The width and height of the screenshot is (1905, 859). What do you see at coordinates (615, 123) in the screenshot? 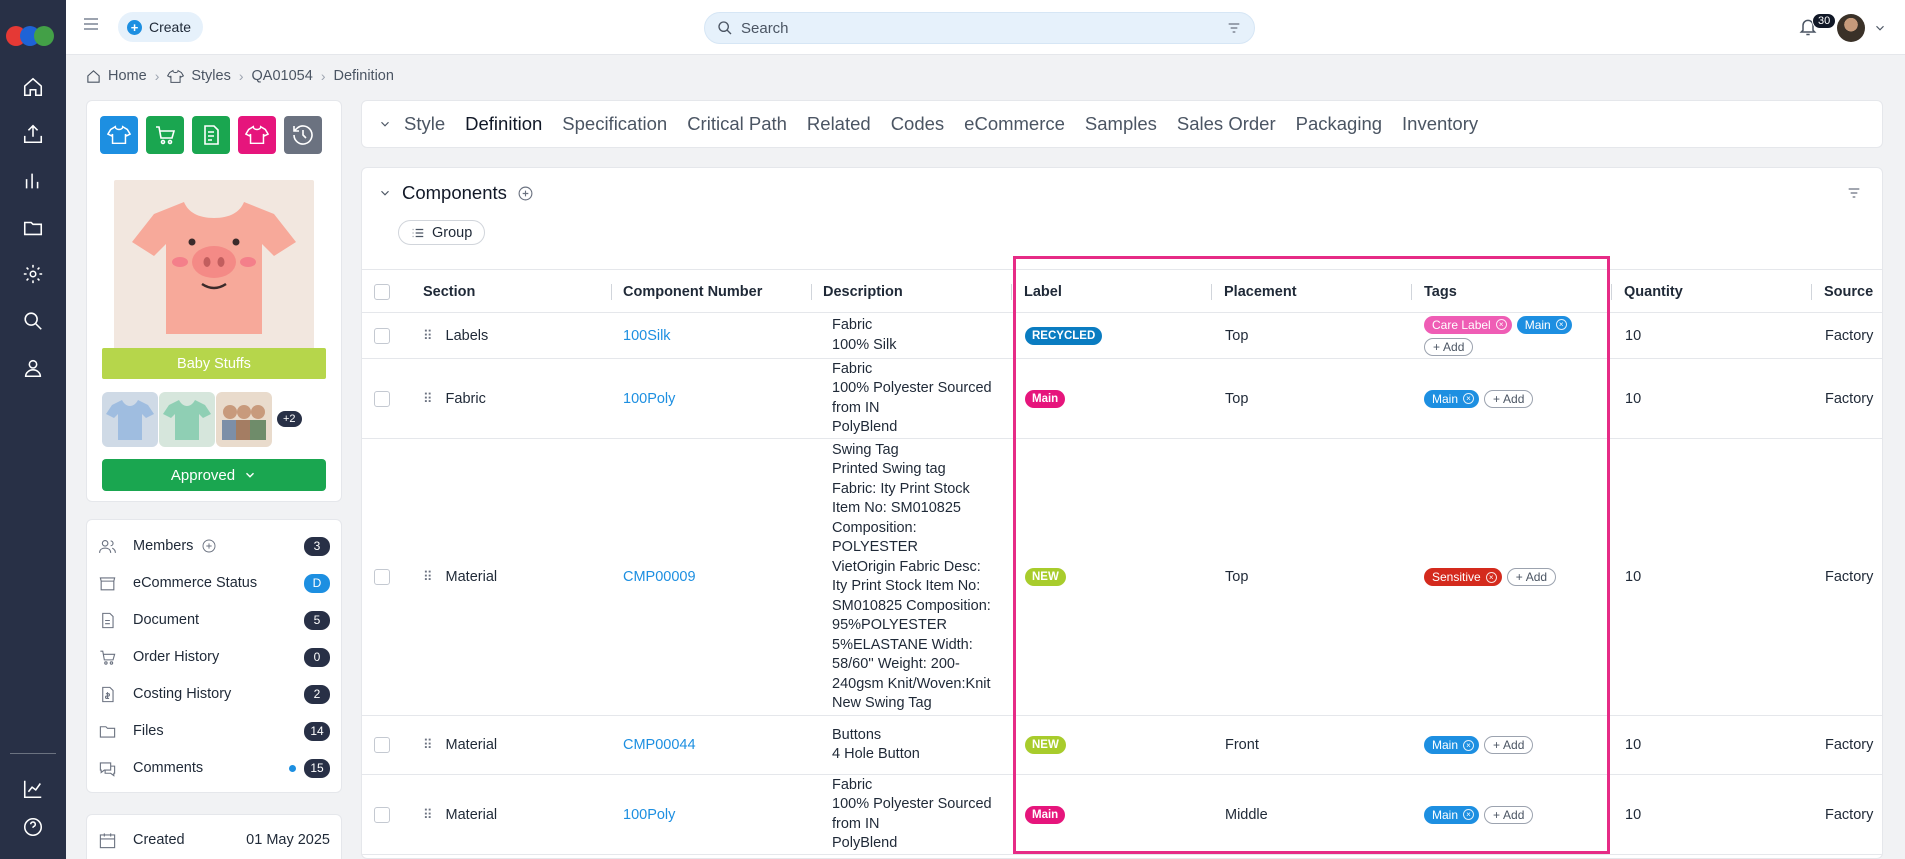
I see `tab-specification: Specification` at bounding box center [615, 123].